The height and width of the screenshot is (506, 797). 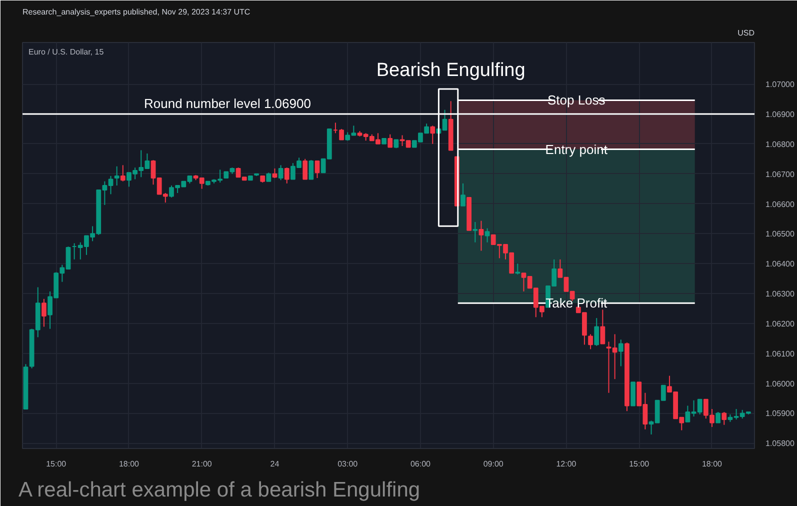 I want to click on x-tick-label: 12:00, so click(x=566, y=464).